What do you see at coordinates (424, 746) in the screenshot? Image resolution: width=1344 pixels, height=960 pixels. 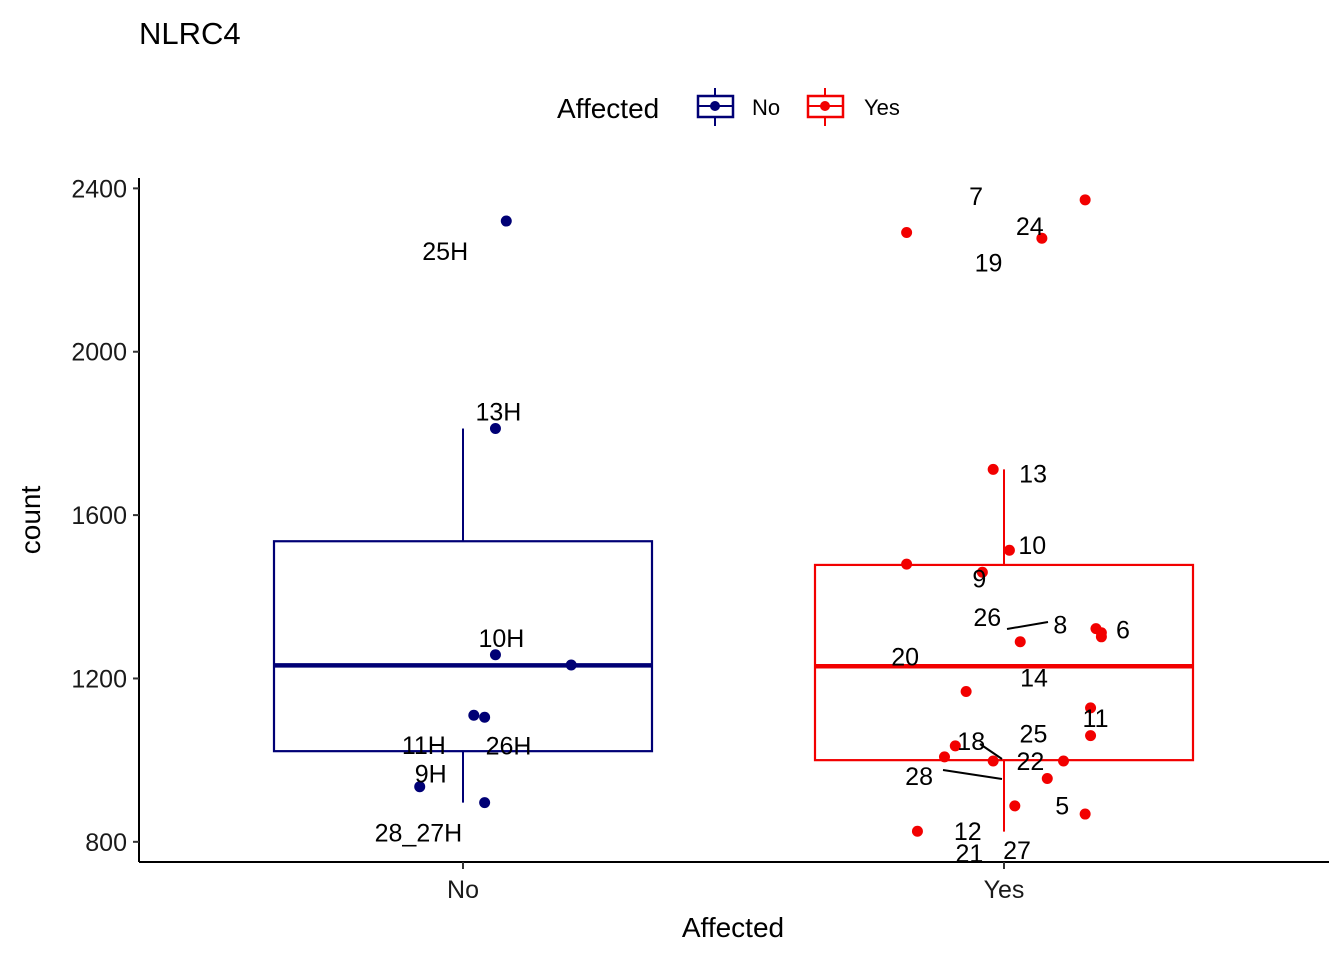 I see `point-label: 11H` at bounding box center [424, 746].